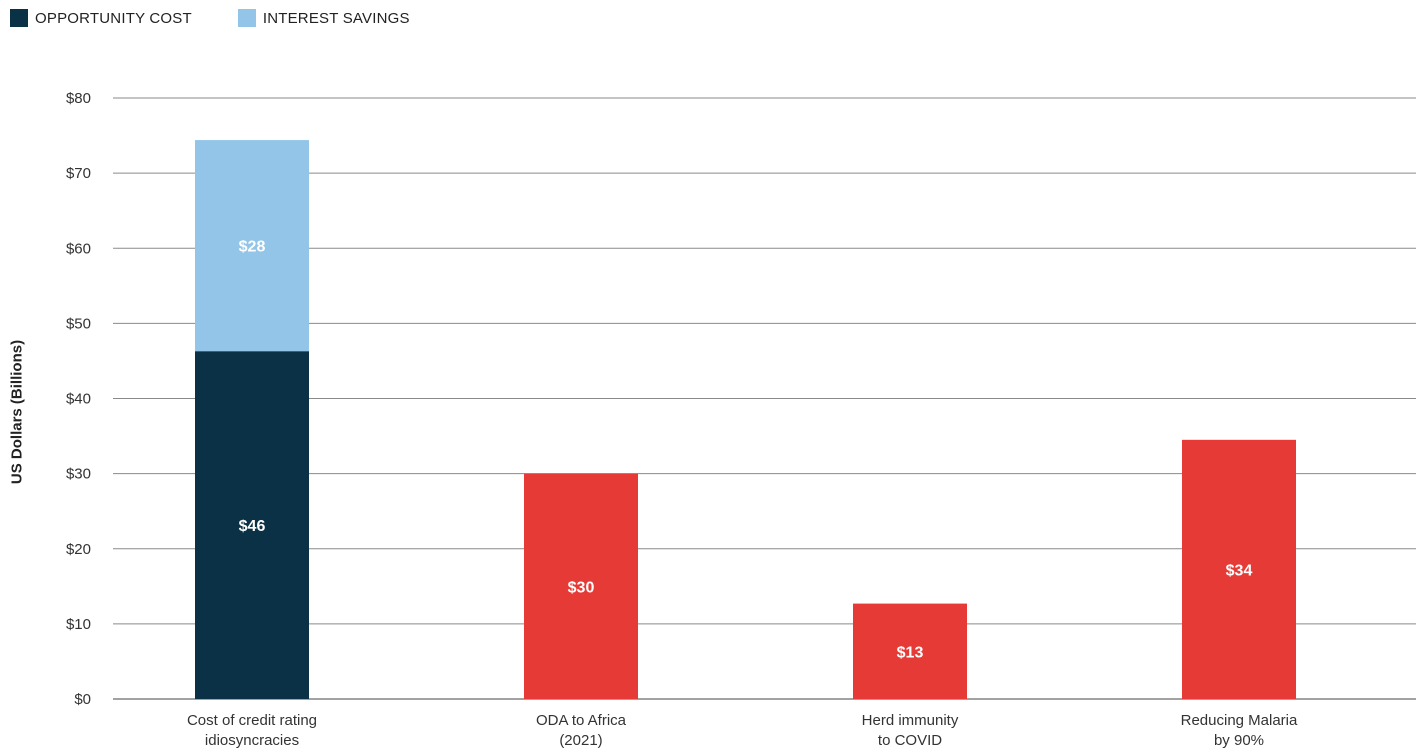  What do you see at coordinates (1239, 740) in the screenshot?
I see `x-tick-label: by 90%` at bounding box center [1239, 740].